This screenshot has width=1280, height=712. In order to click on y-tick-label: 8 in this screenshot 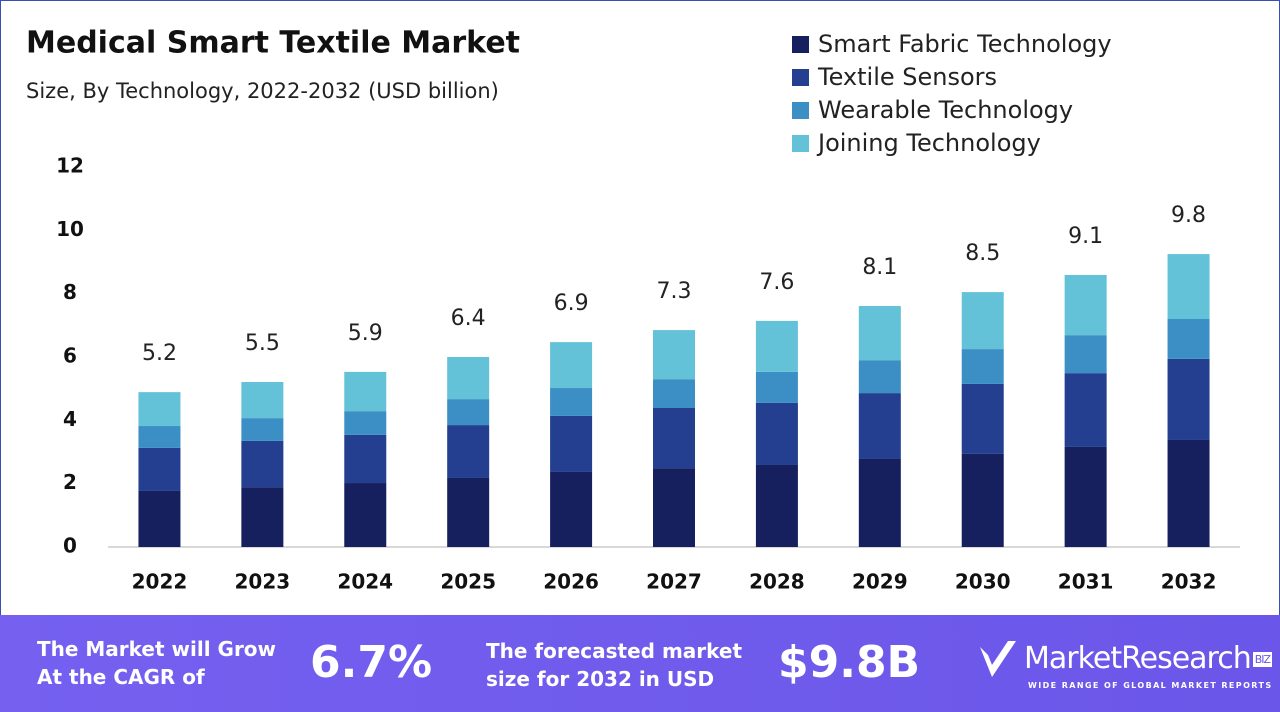, I will do `click(70, 292)`.